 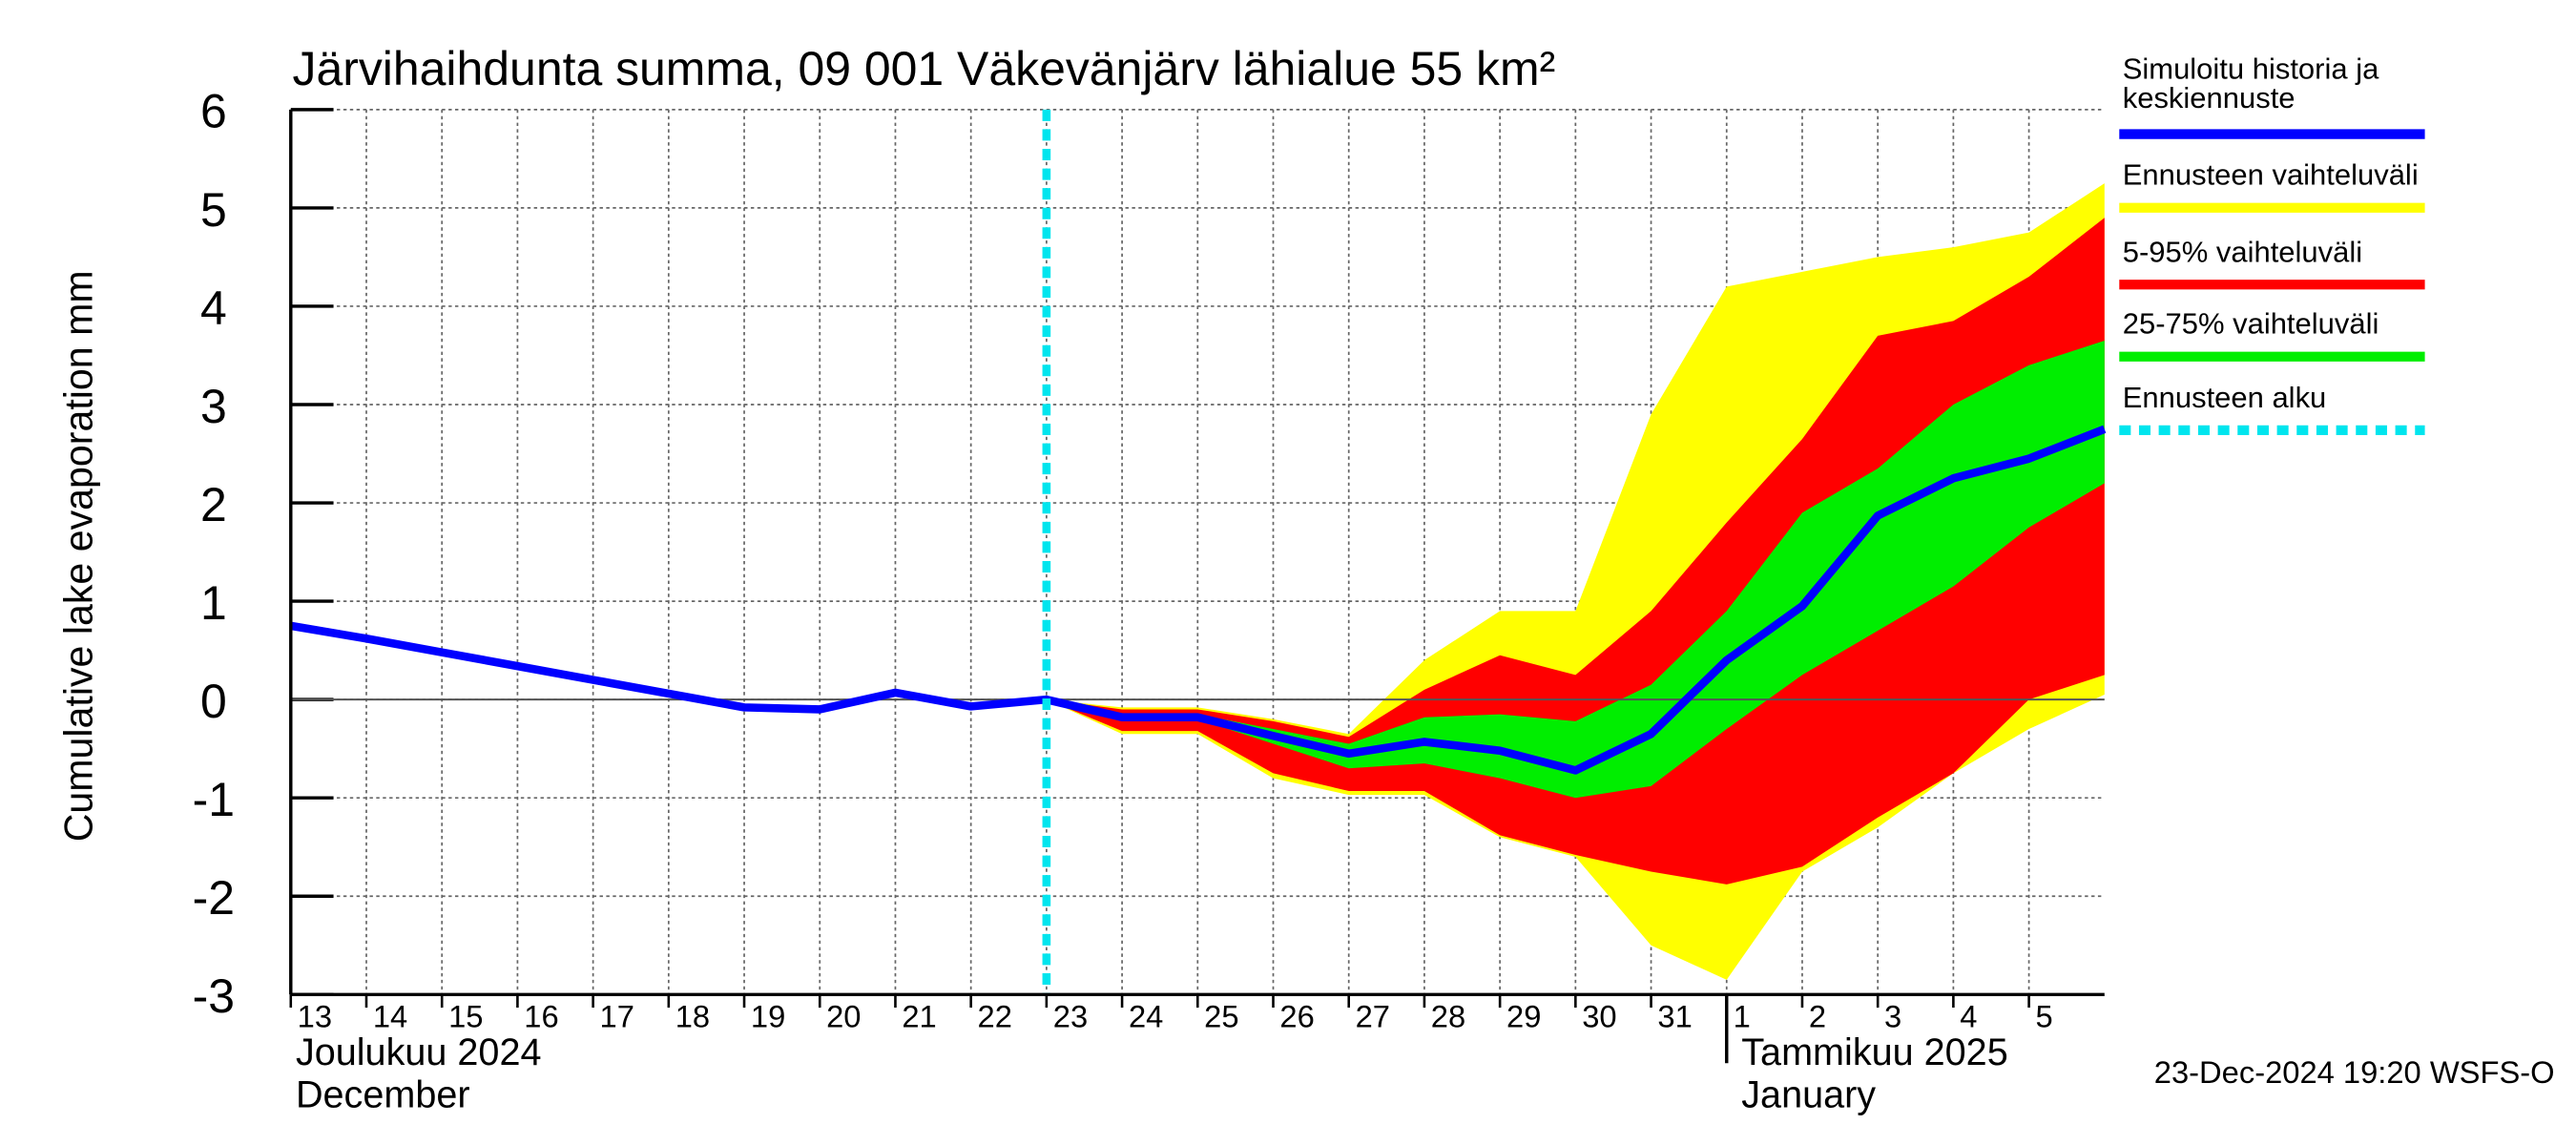 What do you see at coordinates (1070, 1017) in the screenshot?
I see `x-tick-label: 23` at bounding box center [1070, 1017].